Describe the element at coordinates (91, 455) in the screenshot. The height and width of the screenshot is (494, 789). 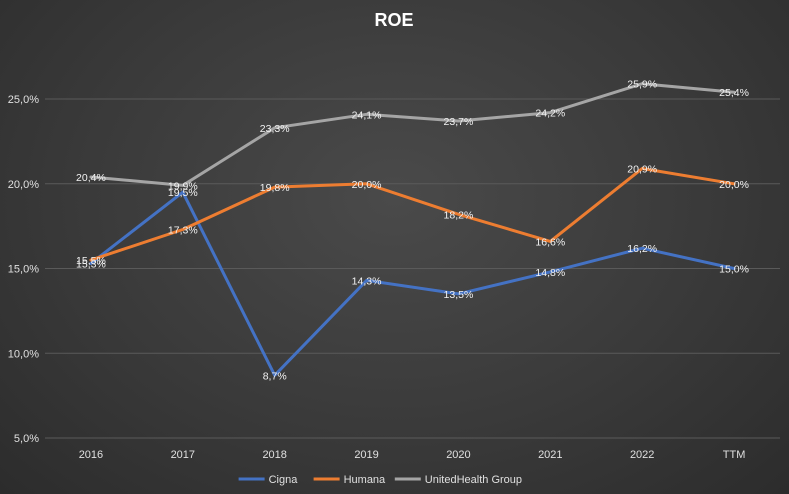
I see `x-tick-label: 2016` at that location.